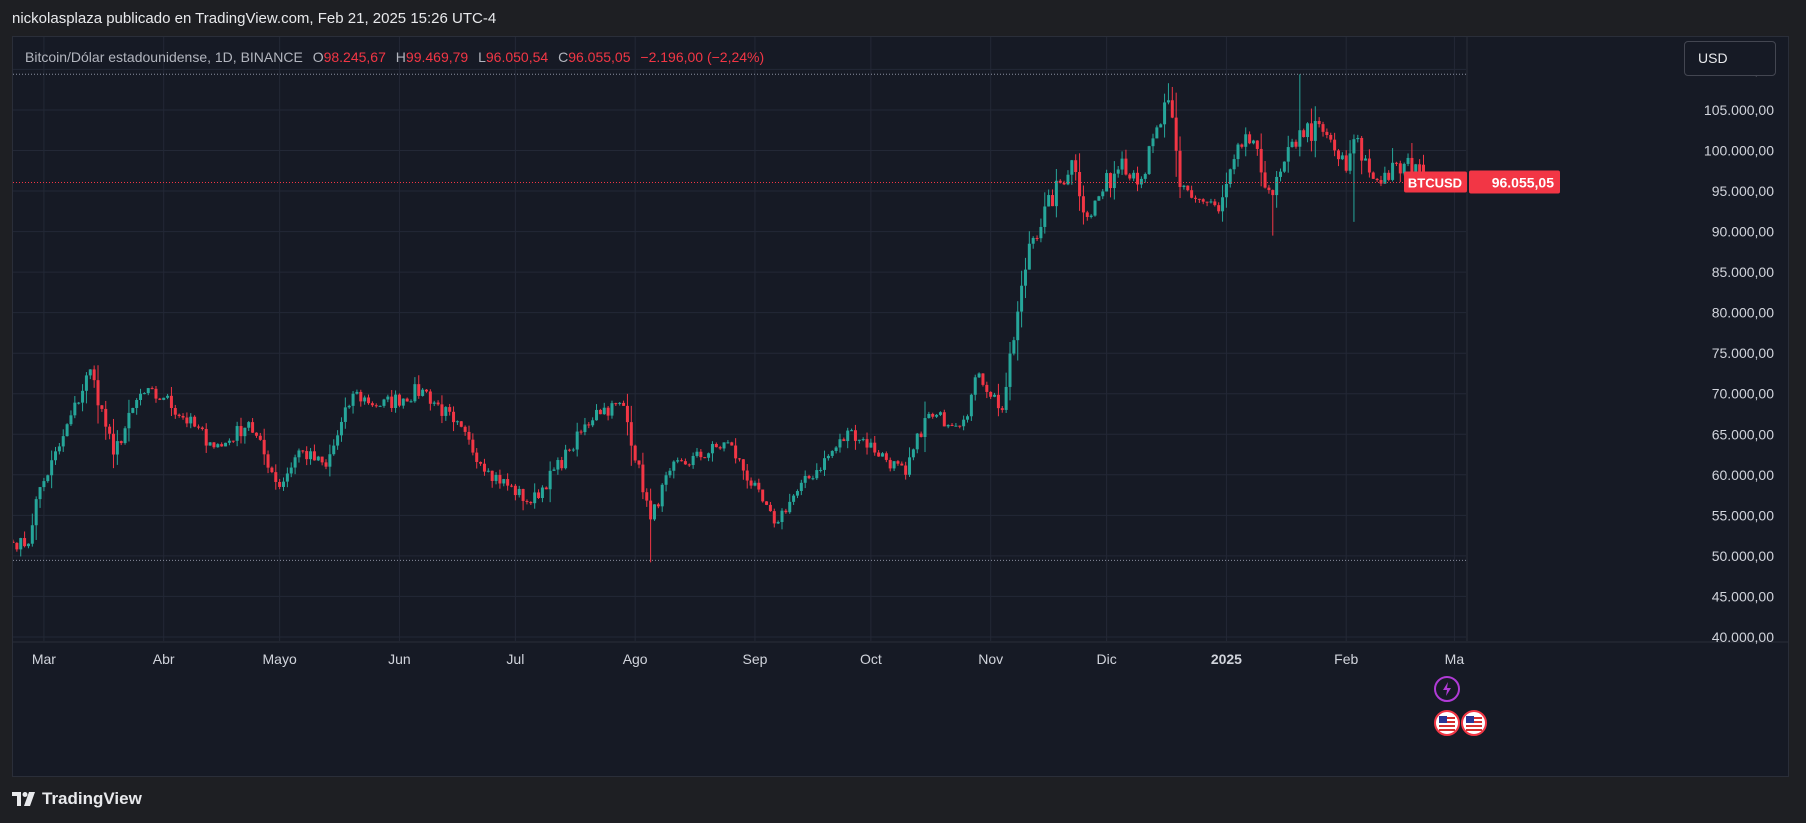 The height and width of the screenshot is (823, 1806). Describe the element at coordinates (635, 659) in the screenshot. I see `time-tick-label: Ago` at that location.